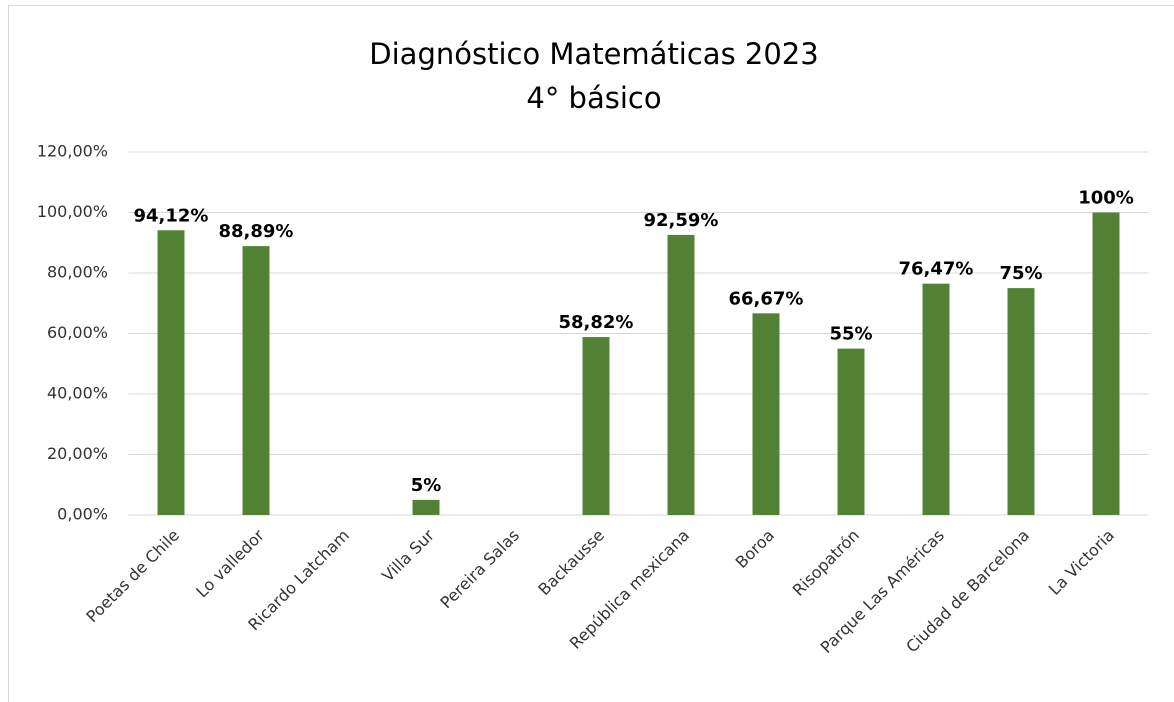  Describe the element at coordinates (593, 54) in the screenshot. I see `chart-title: Diagnóstico Matemáticas 2023` at that location.